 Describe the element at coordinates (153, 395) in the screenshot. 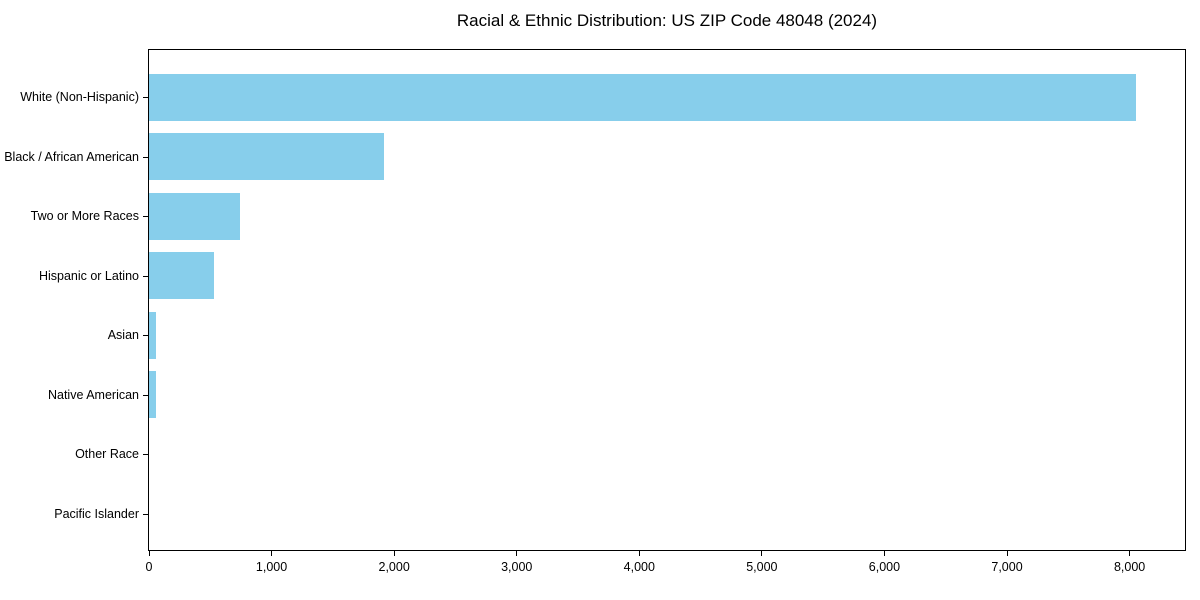

I see `bar-native-american` at that location.